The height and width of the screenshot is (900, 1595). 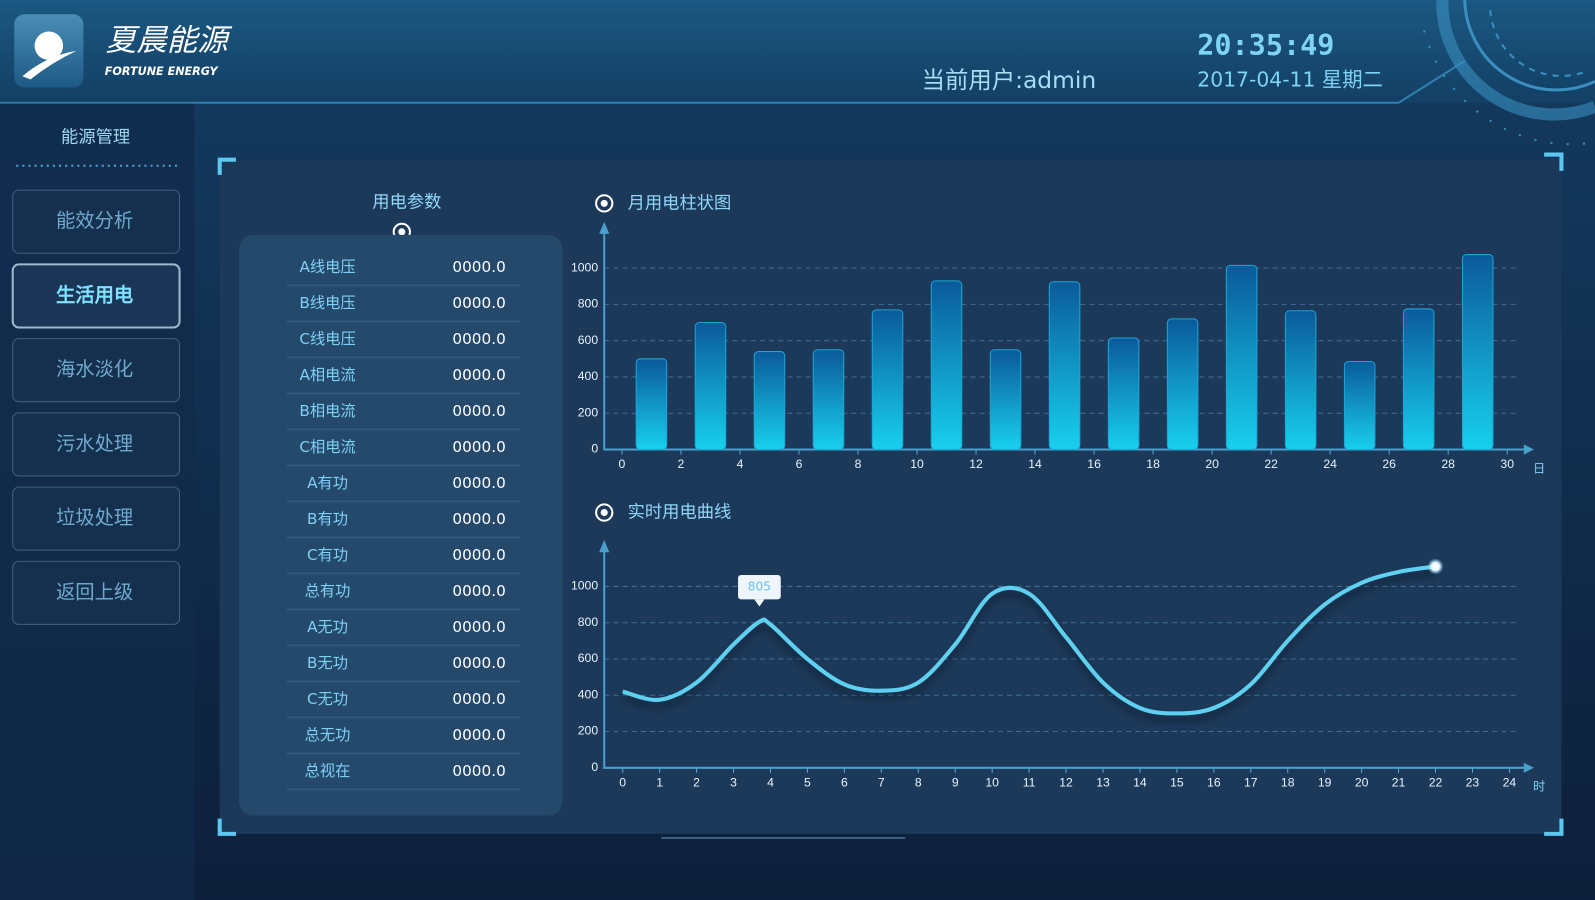 I want to click on sidebar-title: 能源管理, so click(x=95, y=137).